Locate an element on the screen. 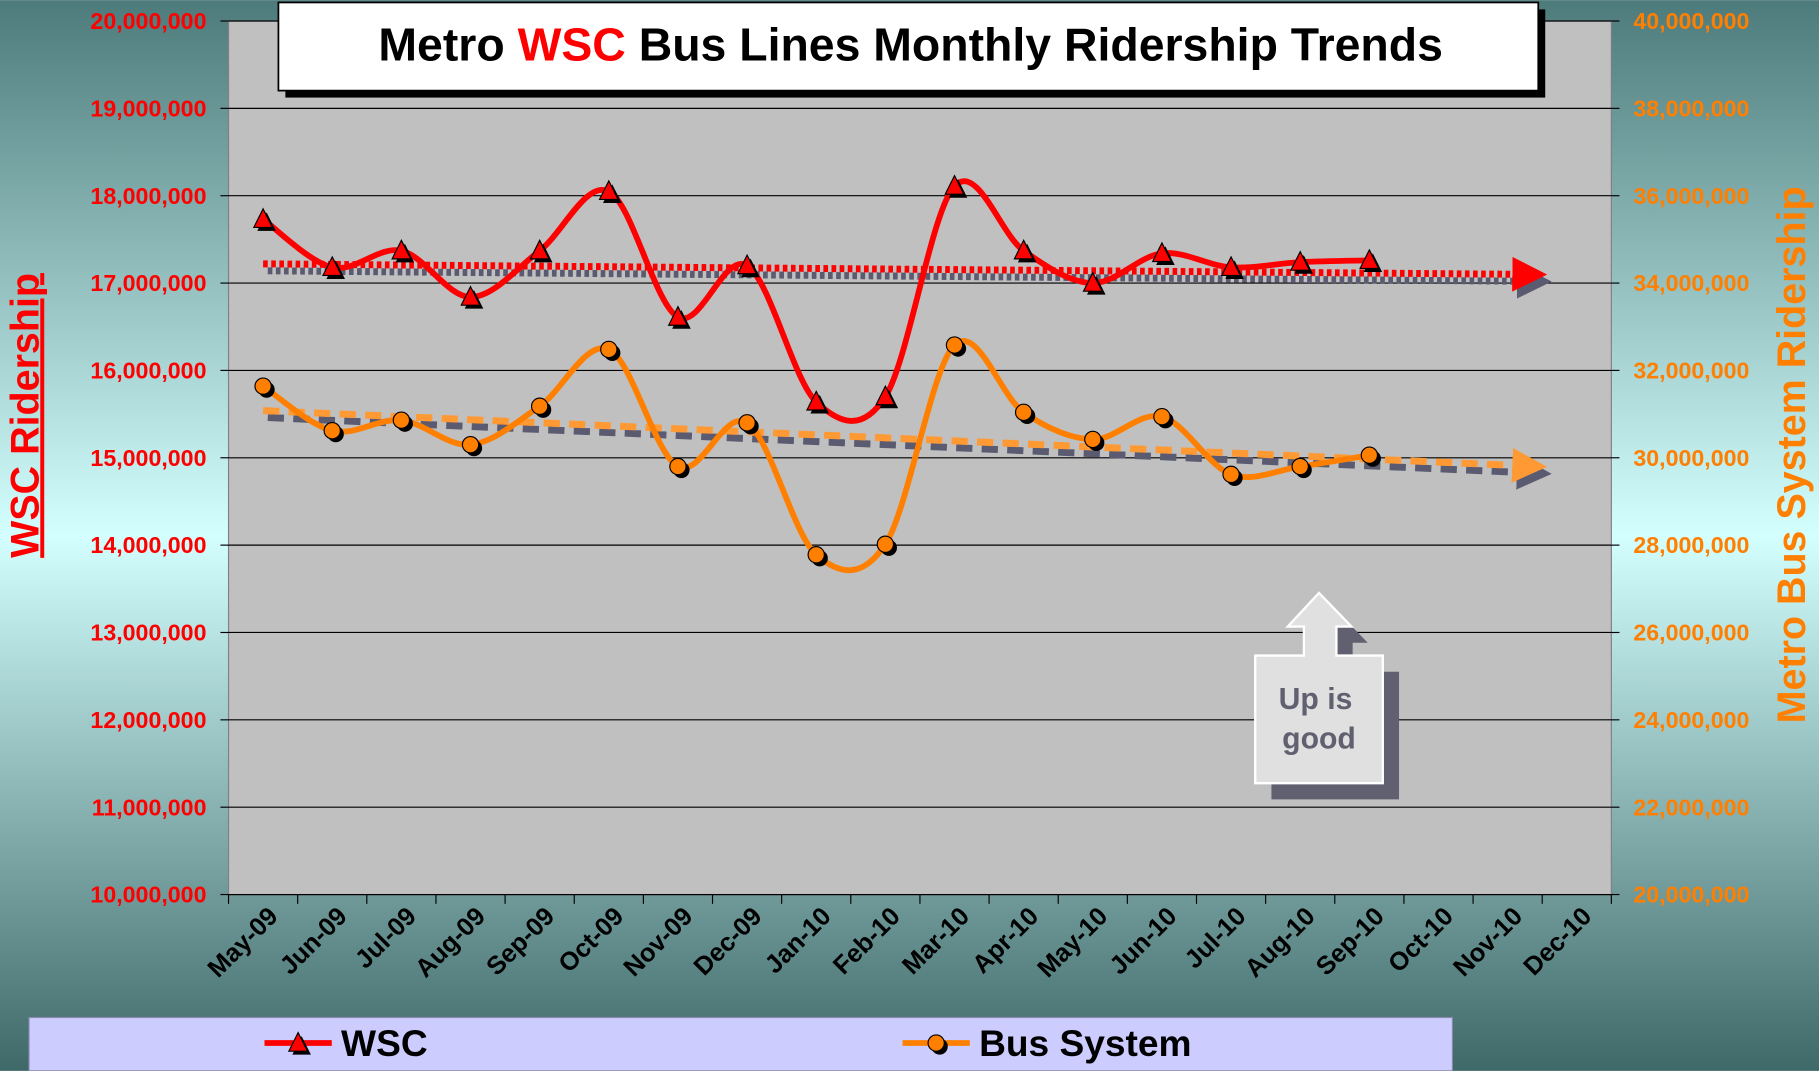 This screenshot has width=1819, height=1071. callout: Up is good is located at coordinates (1327, 695).